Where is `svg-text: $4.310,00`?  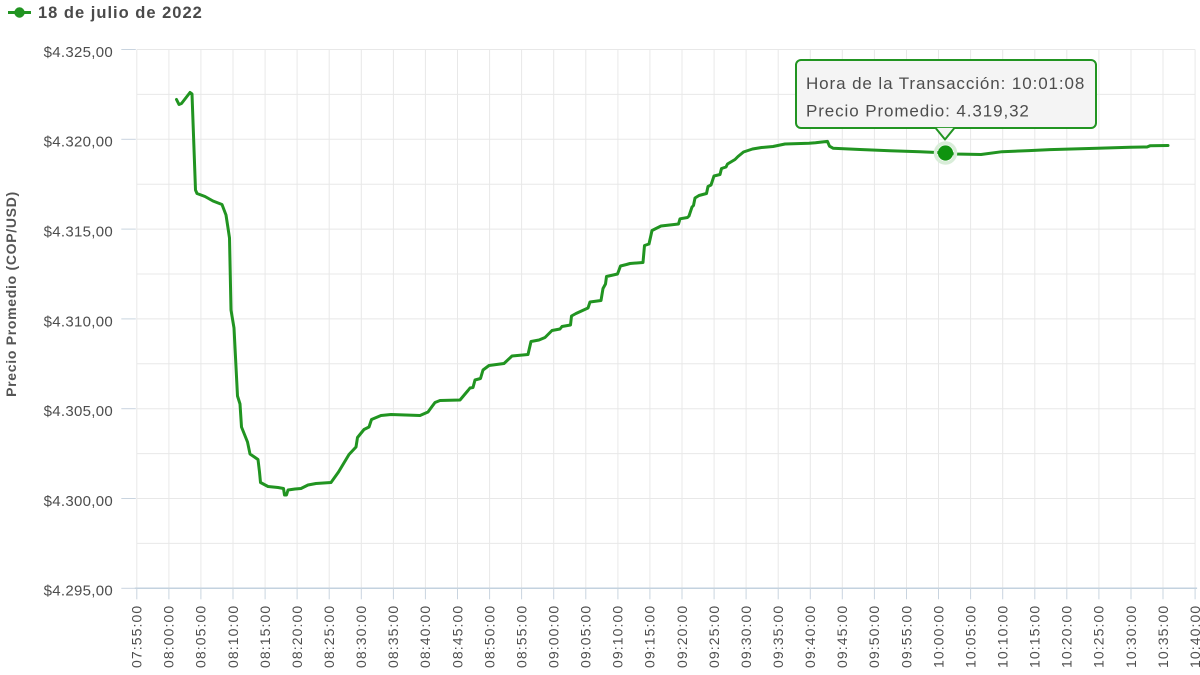 svg-text: $4.310,00 is located at coordinates (78, 321).